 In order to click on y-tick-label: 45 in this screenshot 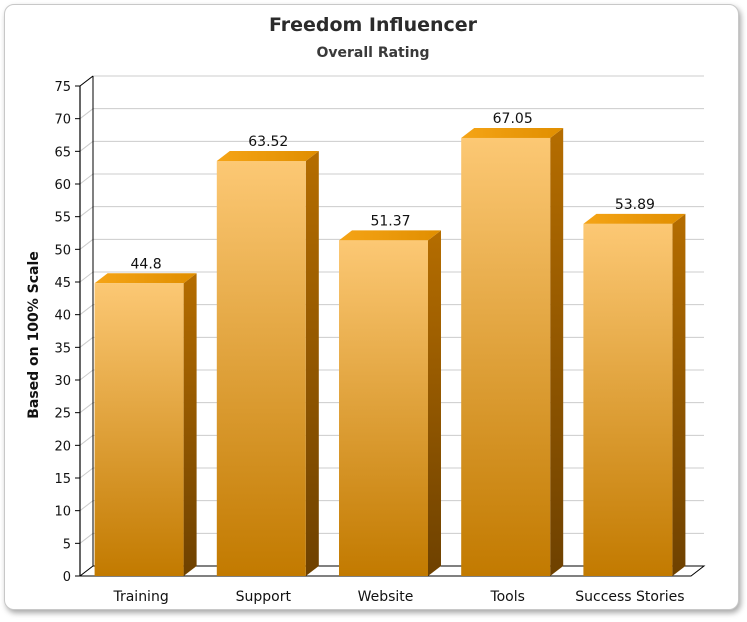, I will do `click(62, 283)`.